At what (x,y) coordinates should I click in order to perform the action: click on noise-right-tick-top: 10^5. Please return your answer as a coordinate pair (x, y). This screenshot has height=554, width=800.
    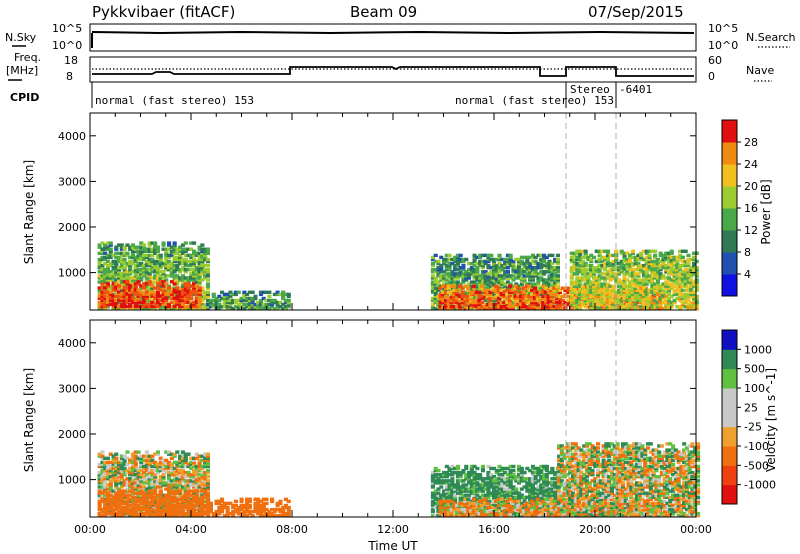
    Looking at the image, I should click on (723, 28).